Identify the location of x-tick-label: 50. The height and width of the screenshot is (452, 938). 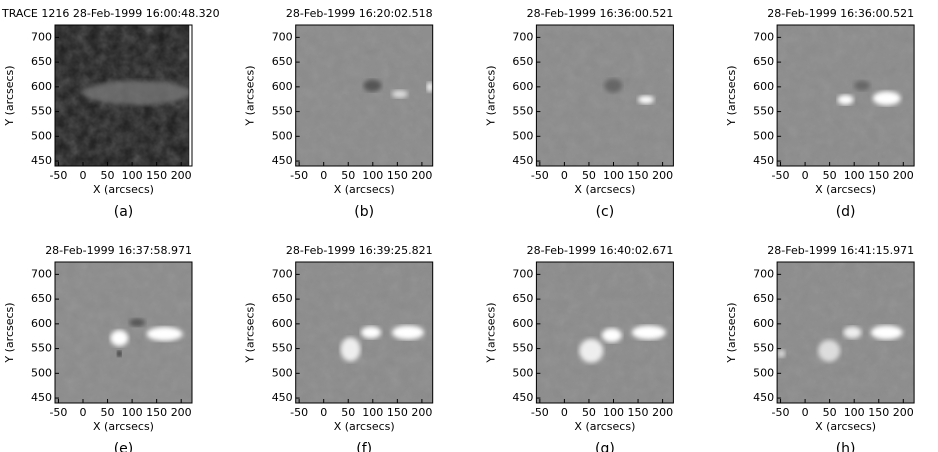
(830, 175).